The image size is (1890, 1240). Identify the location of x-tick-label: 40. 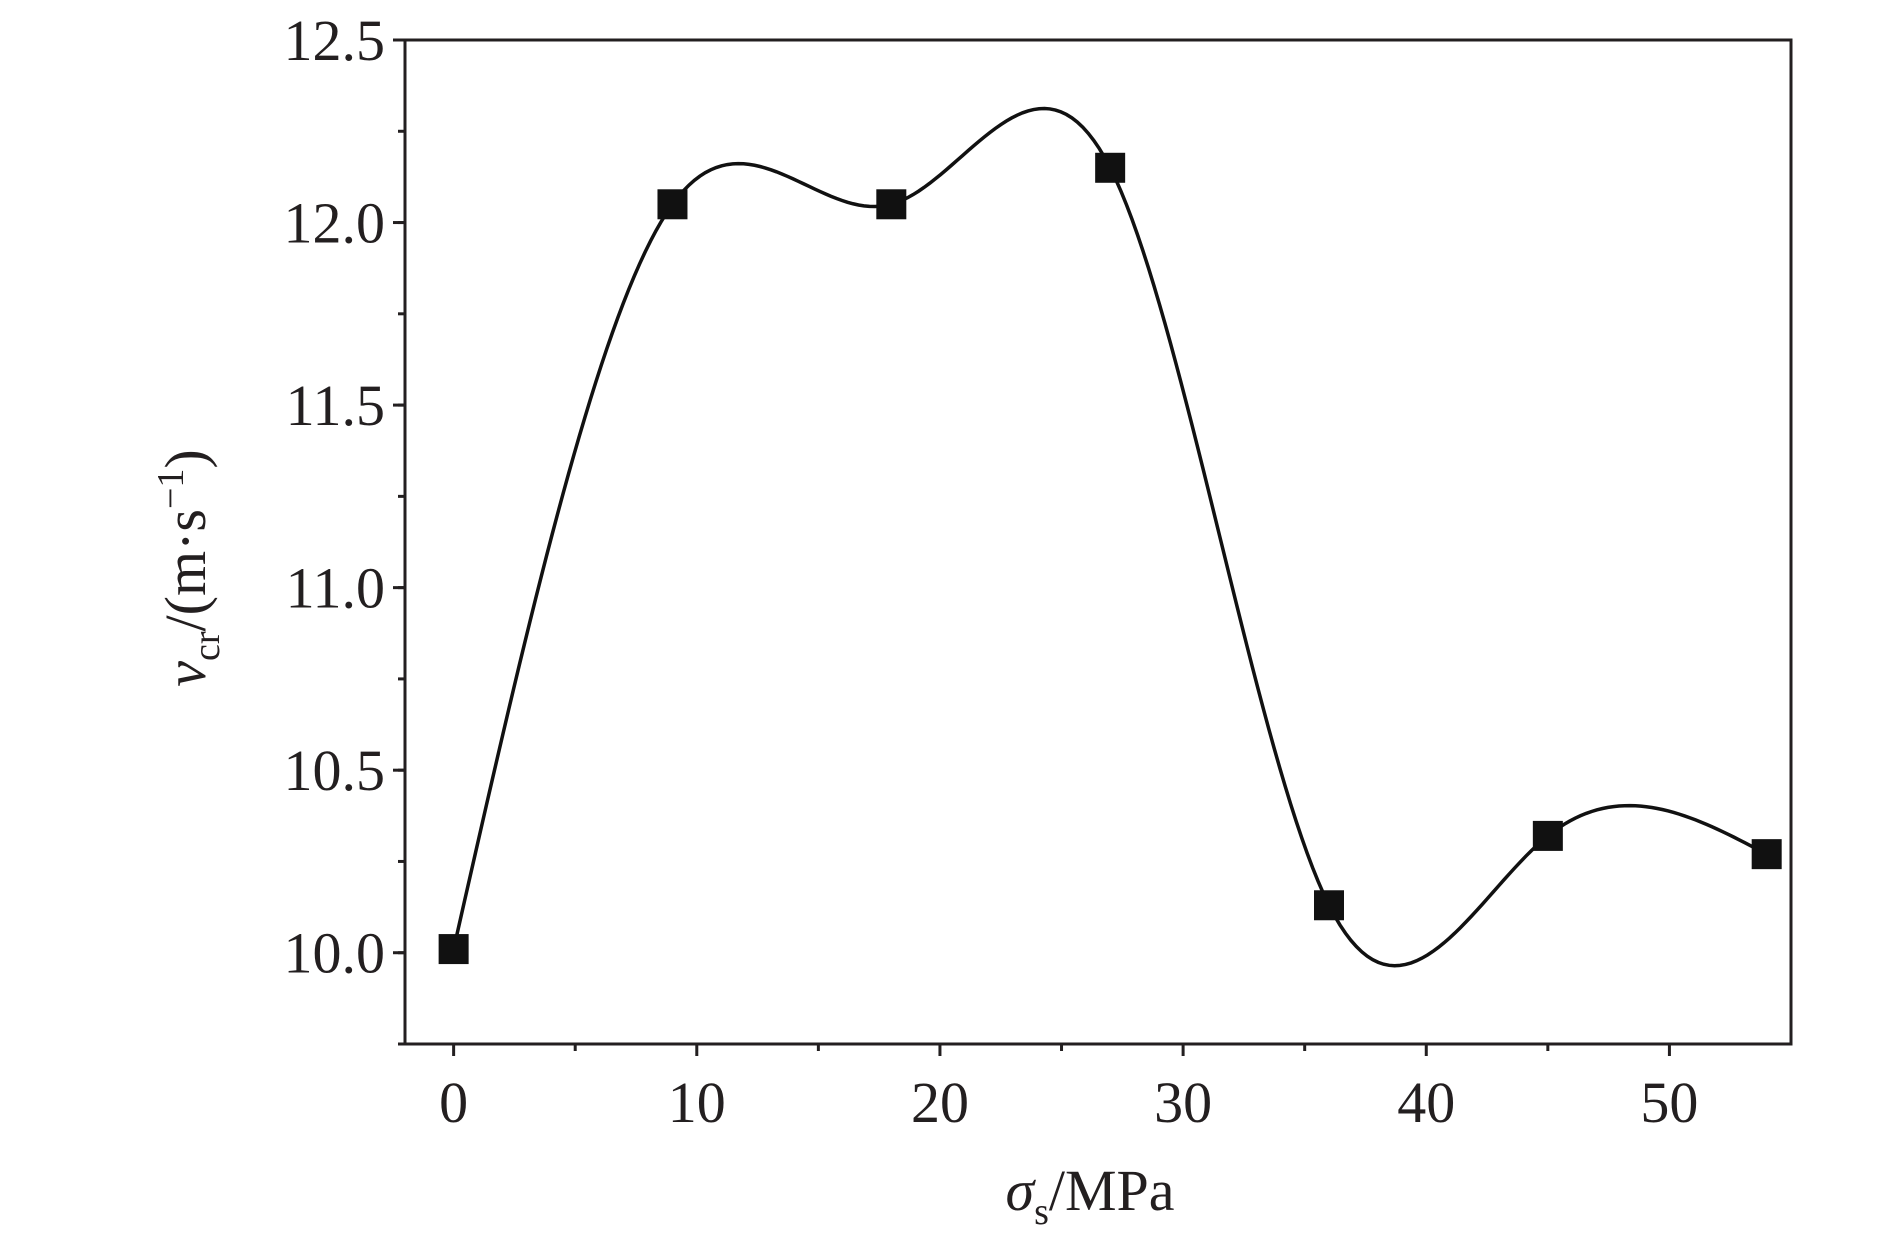
(1426, 1102).